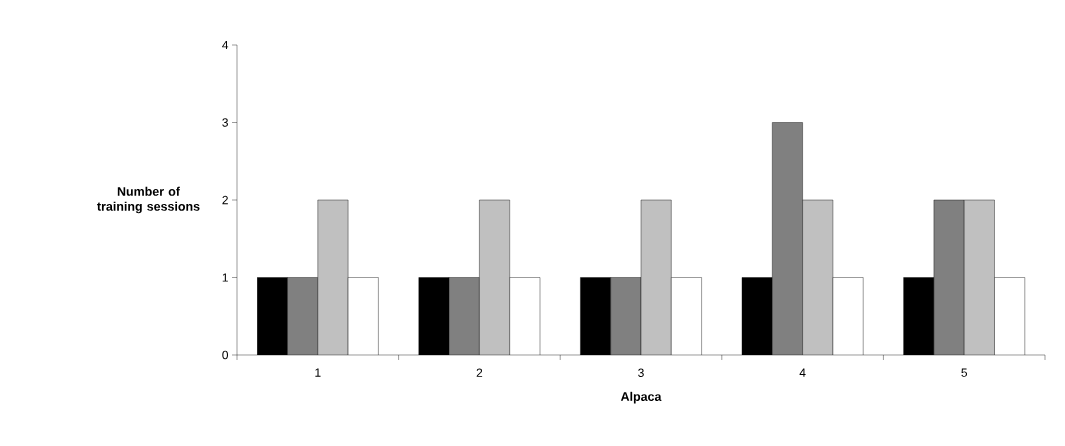  Describe the element at coordinates (641, 397) in the screenshot. I see `x-axis-title: Alpaca` at that location.